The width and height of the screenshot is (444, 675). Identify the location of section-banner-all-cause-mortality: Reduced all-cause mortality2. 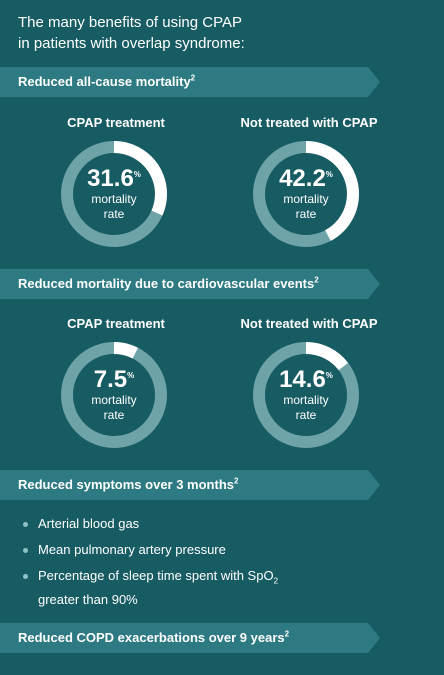
(190, 82).